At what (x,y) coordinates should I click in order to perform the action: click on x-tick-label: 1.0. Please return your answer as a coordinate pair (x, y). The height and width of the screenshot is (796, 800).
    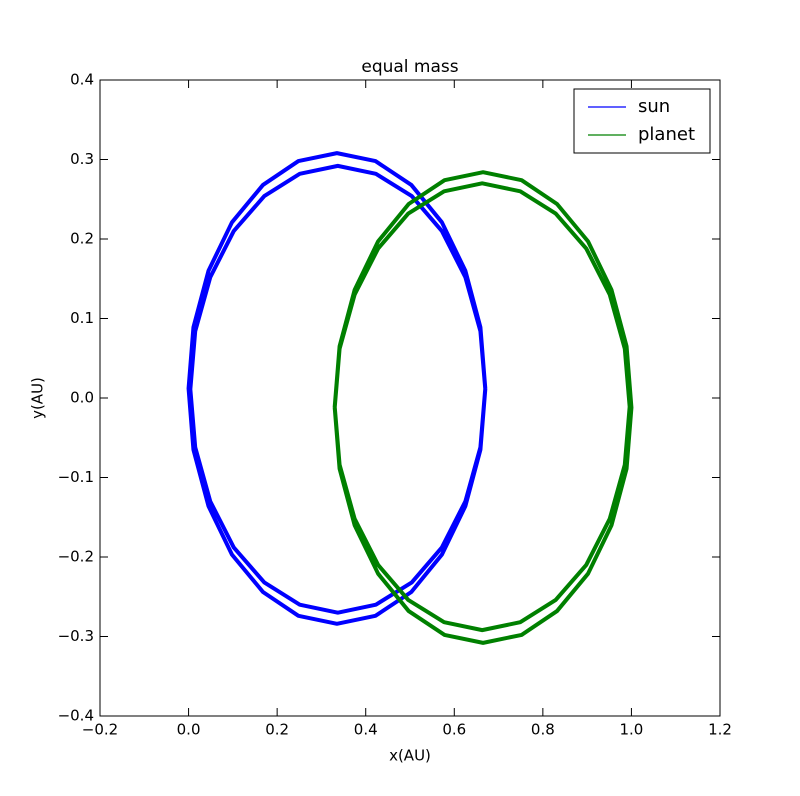
    Looking at the image, I should click on (631, 730).